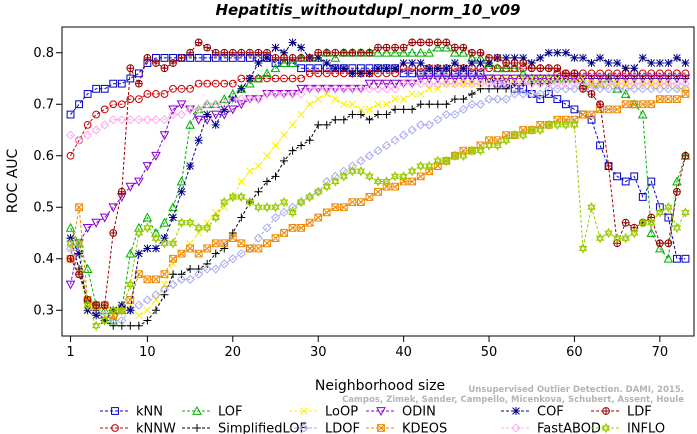  Describe the element at coordinates (13, 180) in the screenshot. I see `y-axis-label: ROC AUC` at that location.